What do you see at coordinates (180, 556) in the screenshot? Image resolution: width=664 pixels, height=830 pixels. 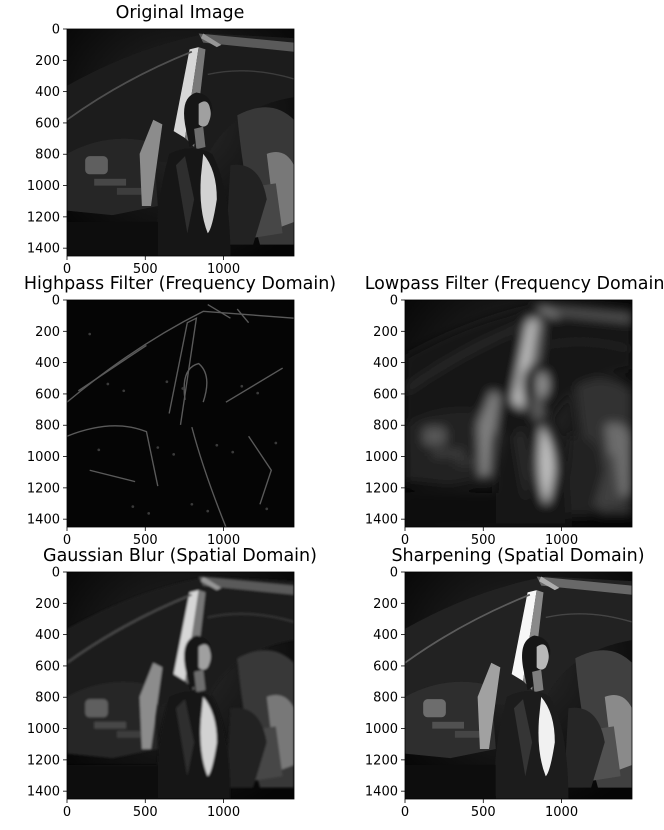 I see `subplot-title: Gaussian Blur (Spatial Domain)` at bounding box center [180, 556].